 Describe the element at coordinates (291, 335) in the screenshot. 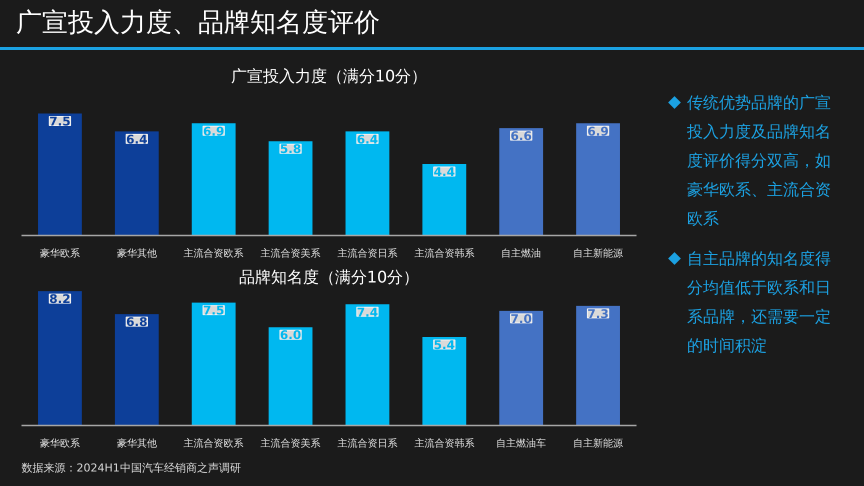

I see `data-label: 6.0` at that location.